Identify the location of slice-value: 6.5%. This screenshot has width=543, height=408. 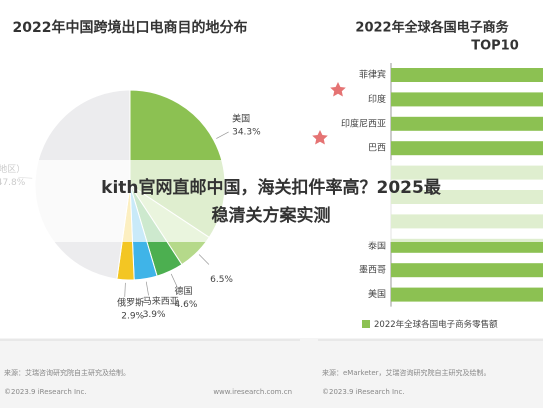
(221, 280).